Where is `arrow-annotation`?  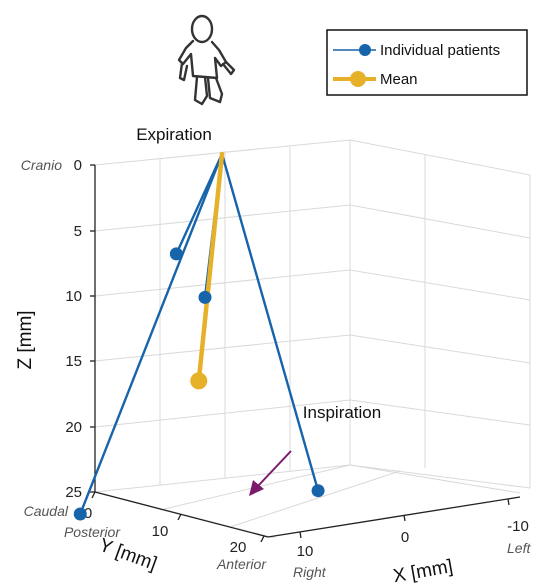 arrow-annotation is located at coordinates (270, 473).